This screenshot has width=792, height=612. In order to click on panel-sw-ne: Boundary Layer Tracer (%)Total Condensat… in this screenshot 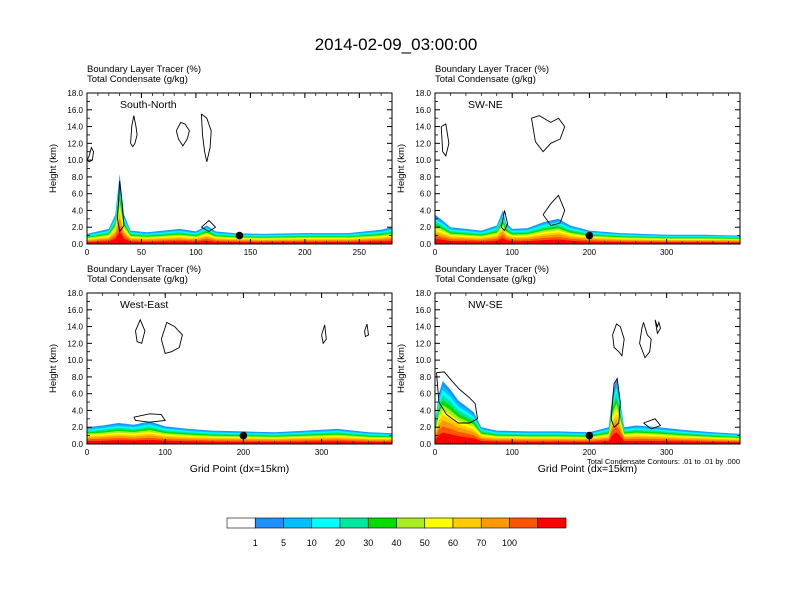, I will do `click(568, 160)`.